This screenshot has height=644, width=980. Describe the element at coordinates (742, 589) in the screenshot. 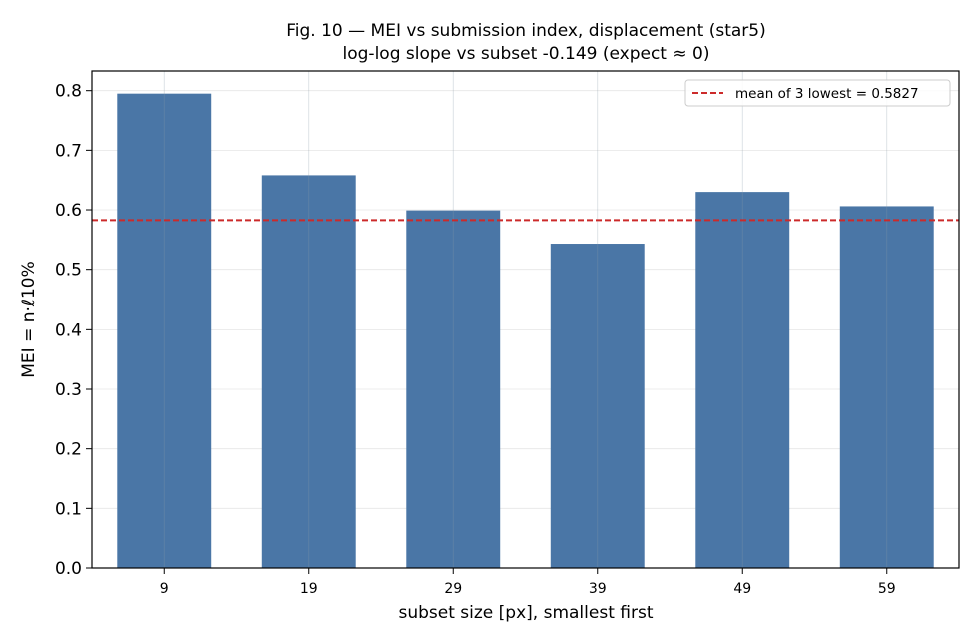

I see `x-tick-label: 49` at that location.